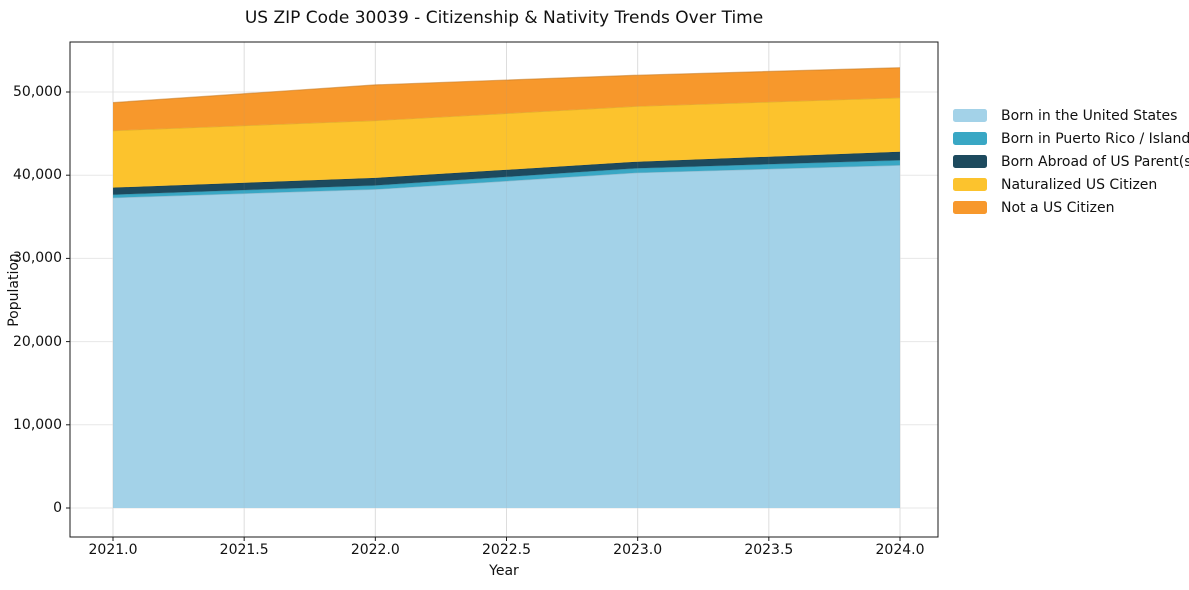  I want to click on legend-item: Born in the United States, so click(1071, 115).